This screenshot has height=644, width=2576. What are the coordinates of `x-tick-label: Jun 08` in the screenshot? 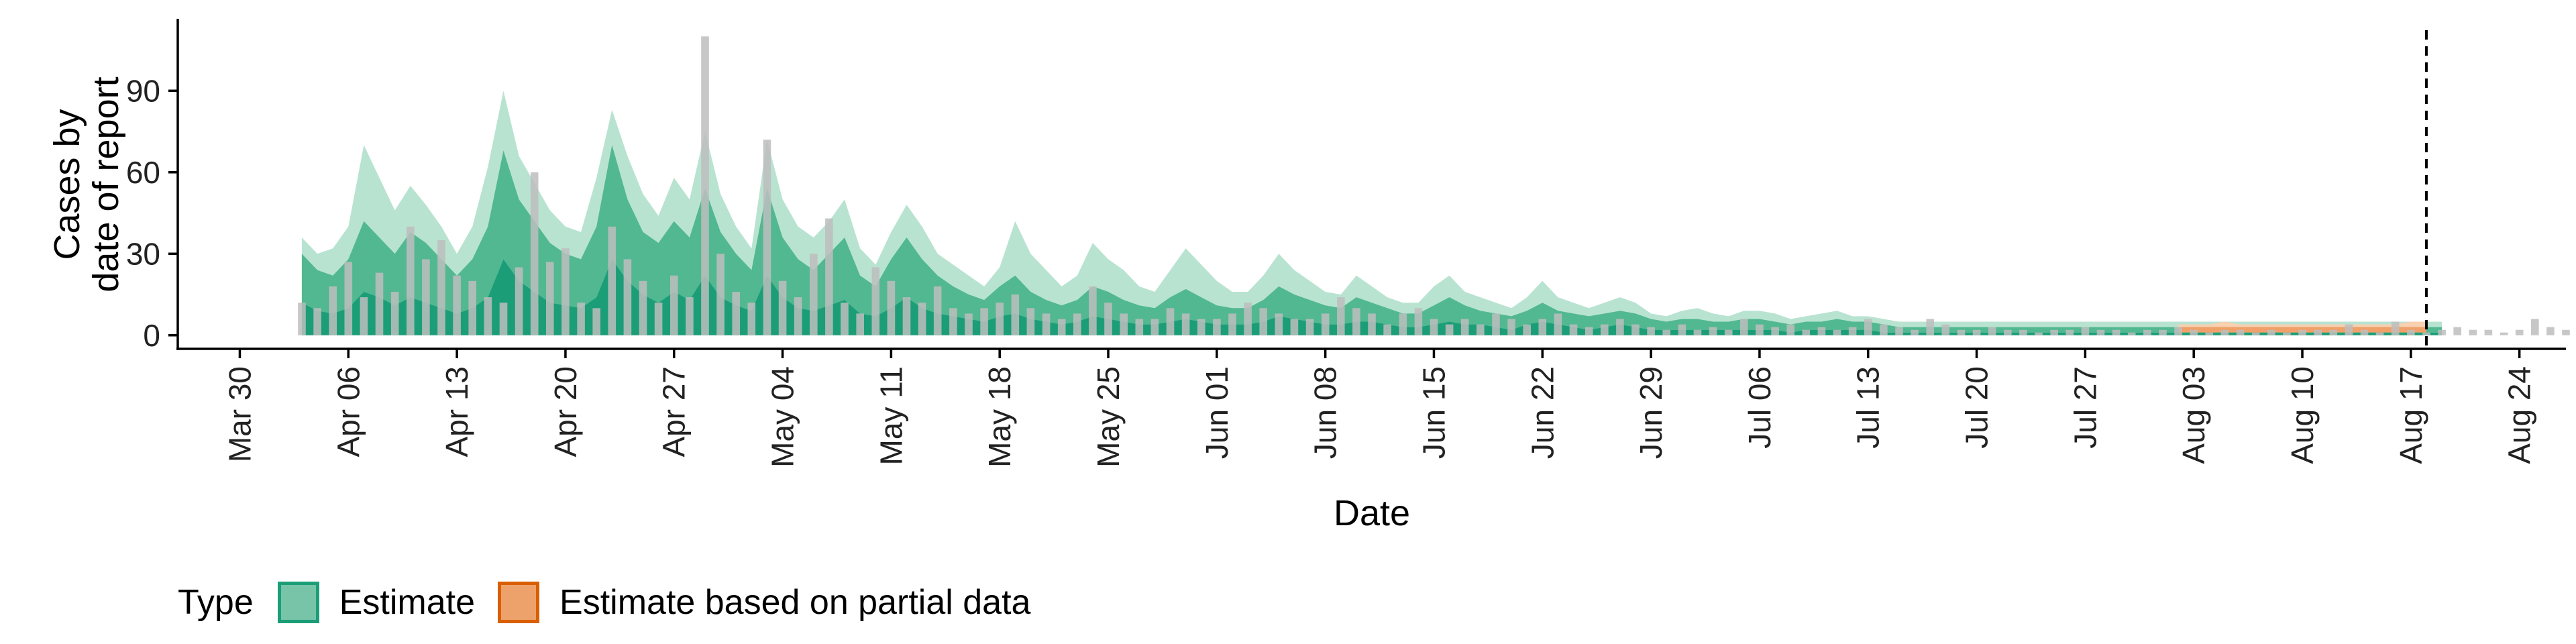 It's located at (1325, 412).